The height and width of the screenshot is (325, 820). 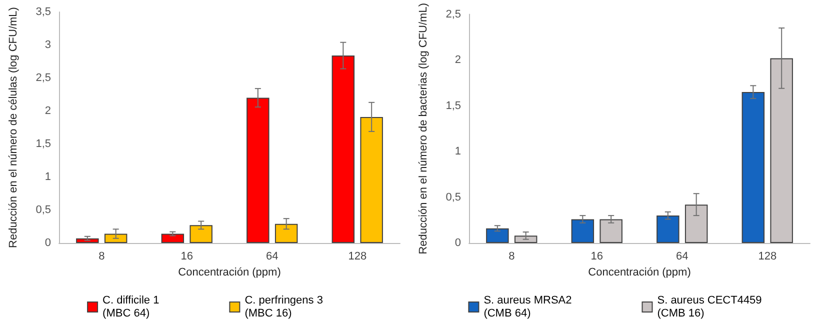 What do you see at coordinates (283, 307) in the screenshot?
I see `legend-label: C. perfringens 3 (MBC 16)` at bounding box center [283, 307].